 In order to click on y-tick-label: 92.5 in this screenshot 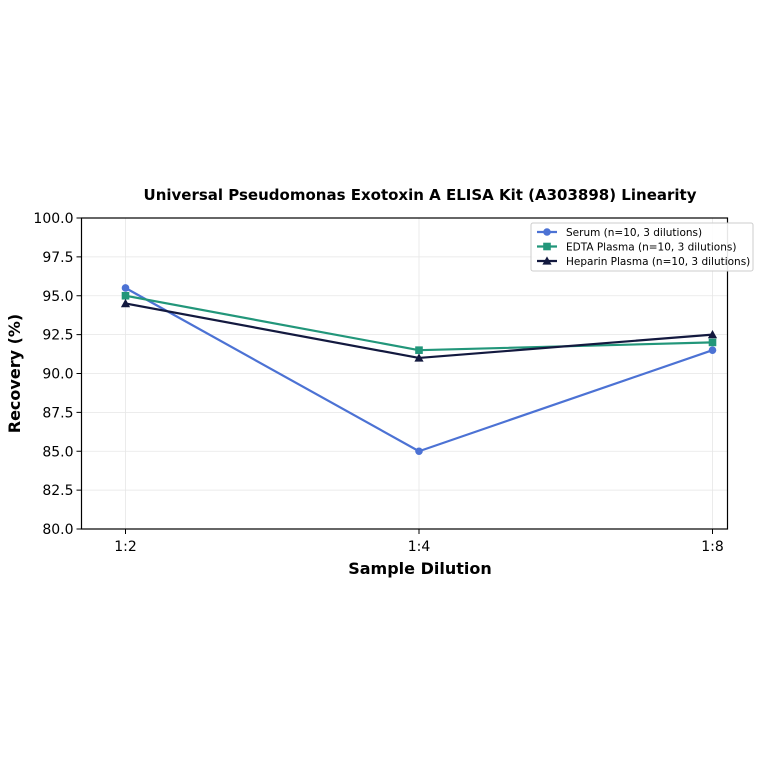, I will do `click(57, 336)`.